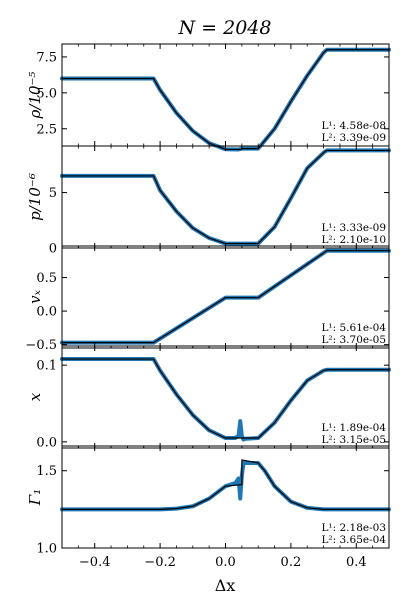 This screenshot has width=408, height=612. What do you see at coordinates (53, 249) in the screenshot?
I see `y-tick-label: 0` at bounding box center [53, 249].